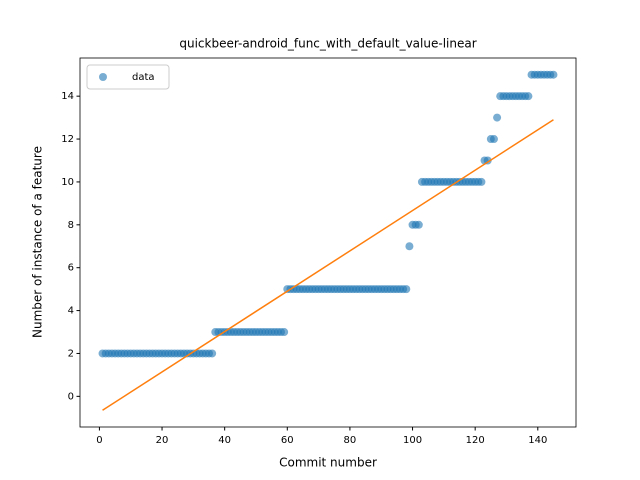  Describe the element at coordinates (287, 440) in the screenshot. I see `x-tick-label: 60` at that location.